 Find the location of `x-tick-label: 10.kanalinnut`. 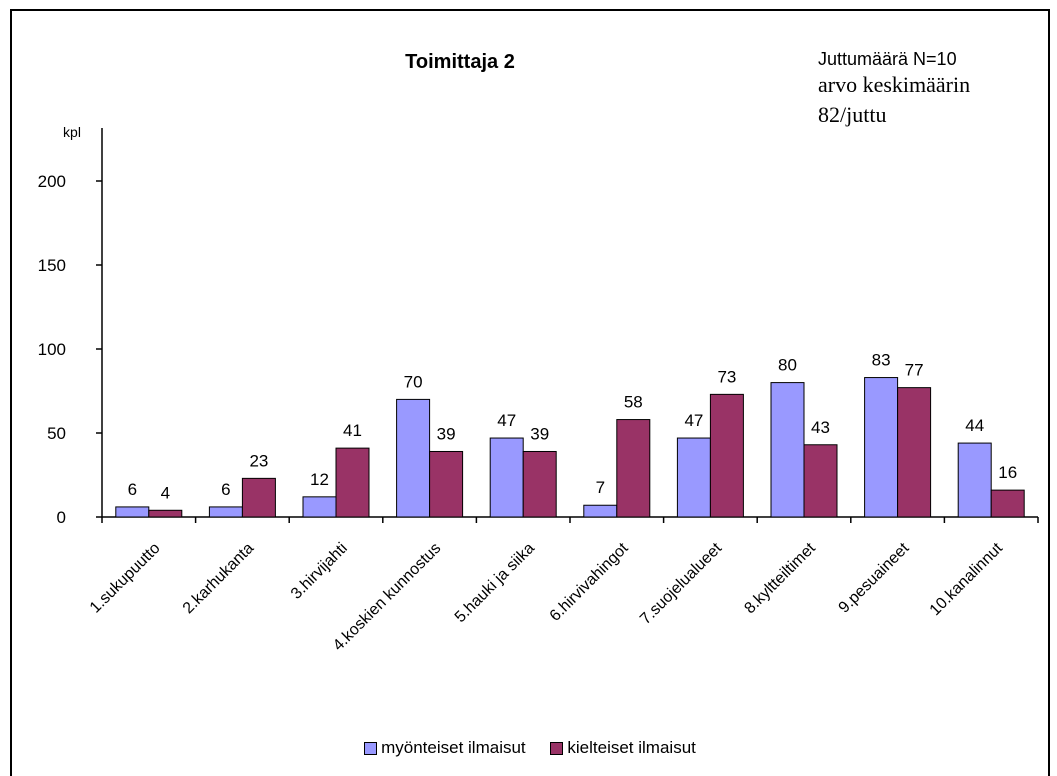

x-tick-label: 10.kanalinnut is located at coordinates (967, 579).